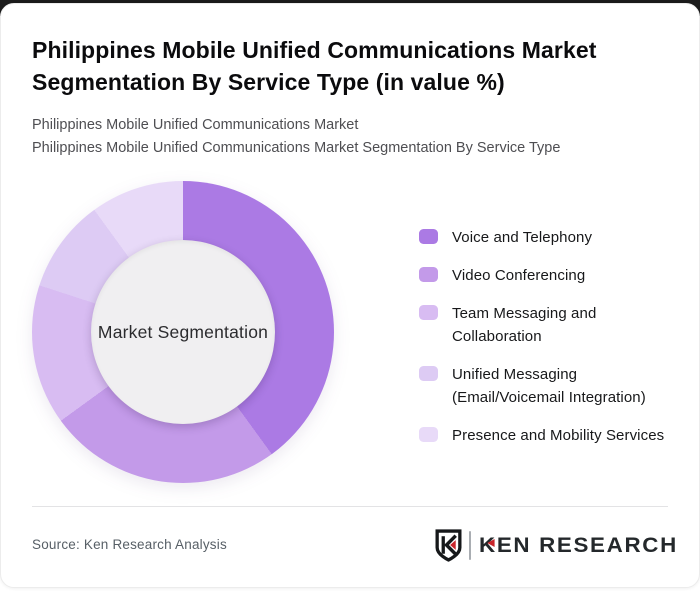 The height and width of the screenshot is (591, 700). Describe the element at coordinates (519, 275) in the screenshot. I see `legend-label: Video Conferencing` at that location.